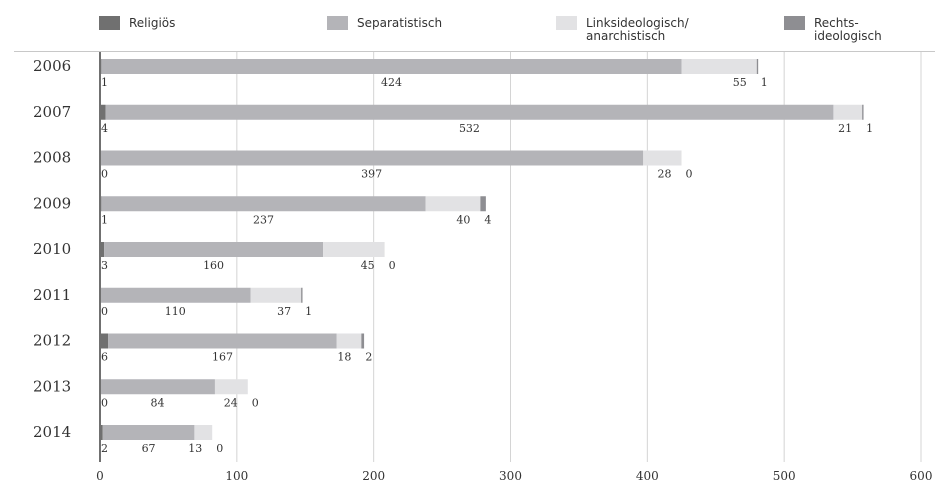  I want to click on x-tick-label-600: 600, so click(921, 476).